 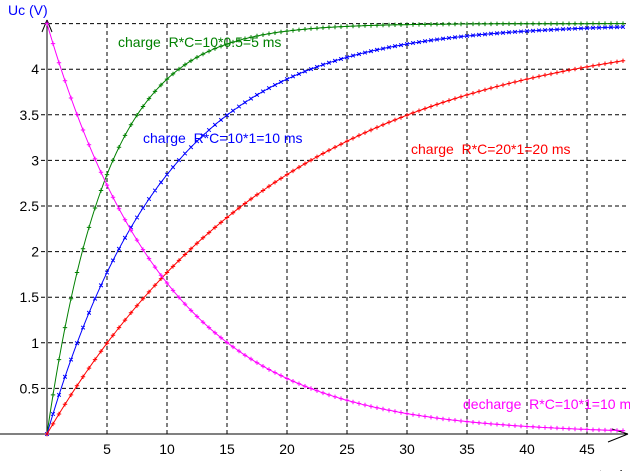 I want to click on x-axis-title-symbol: t, so click(x=601, y=469).